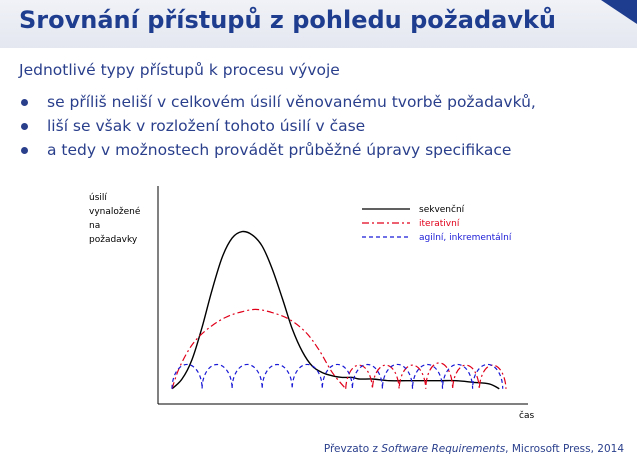  Describe the element at coordinates (439, 224) in the screenshot. I see `legend-label: iterativní` at that location.